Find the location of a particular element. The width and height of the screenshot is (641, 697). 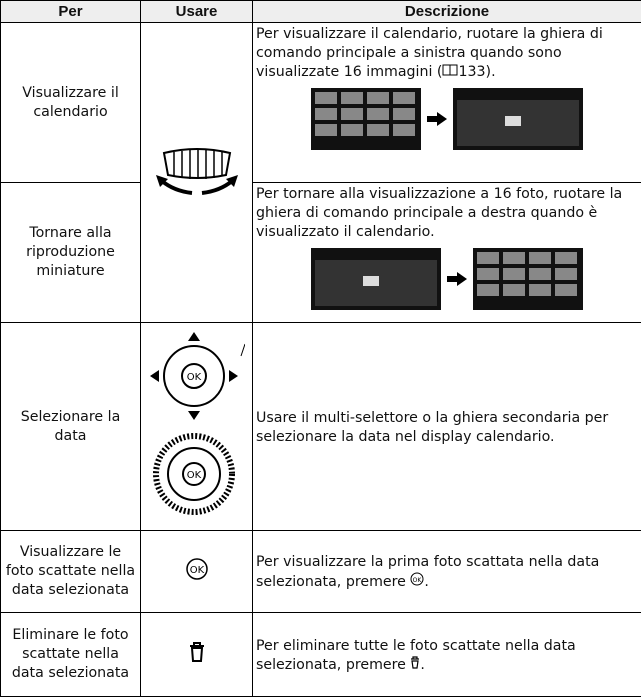

desc-text: 133). is located at coordinates (477, 72).